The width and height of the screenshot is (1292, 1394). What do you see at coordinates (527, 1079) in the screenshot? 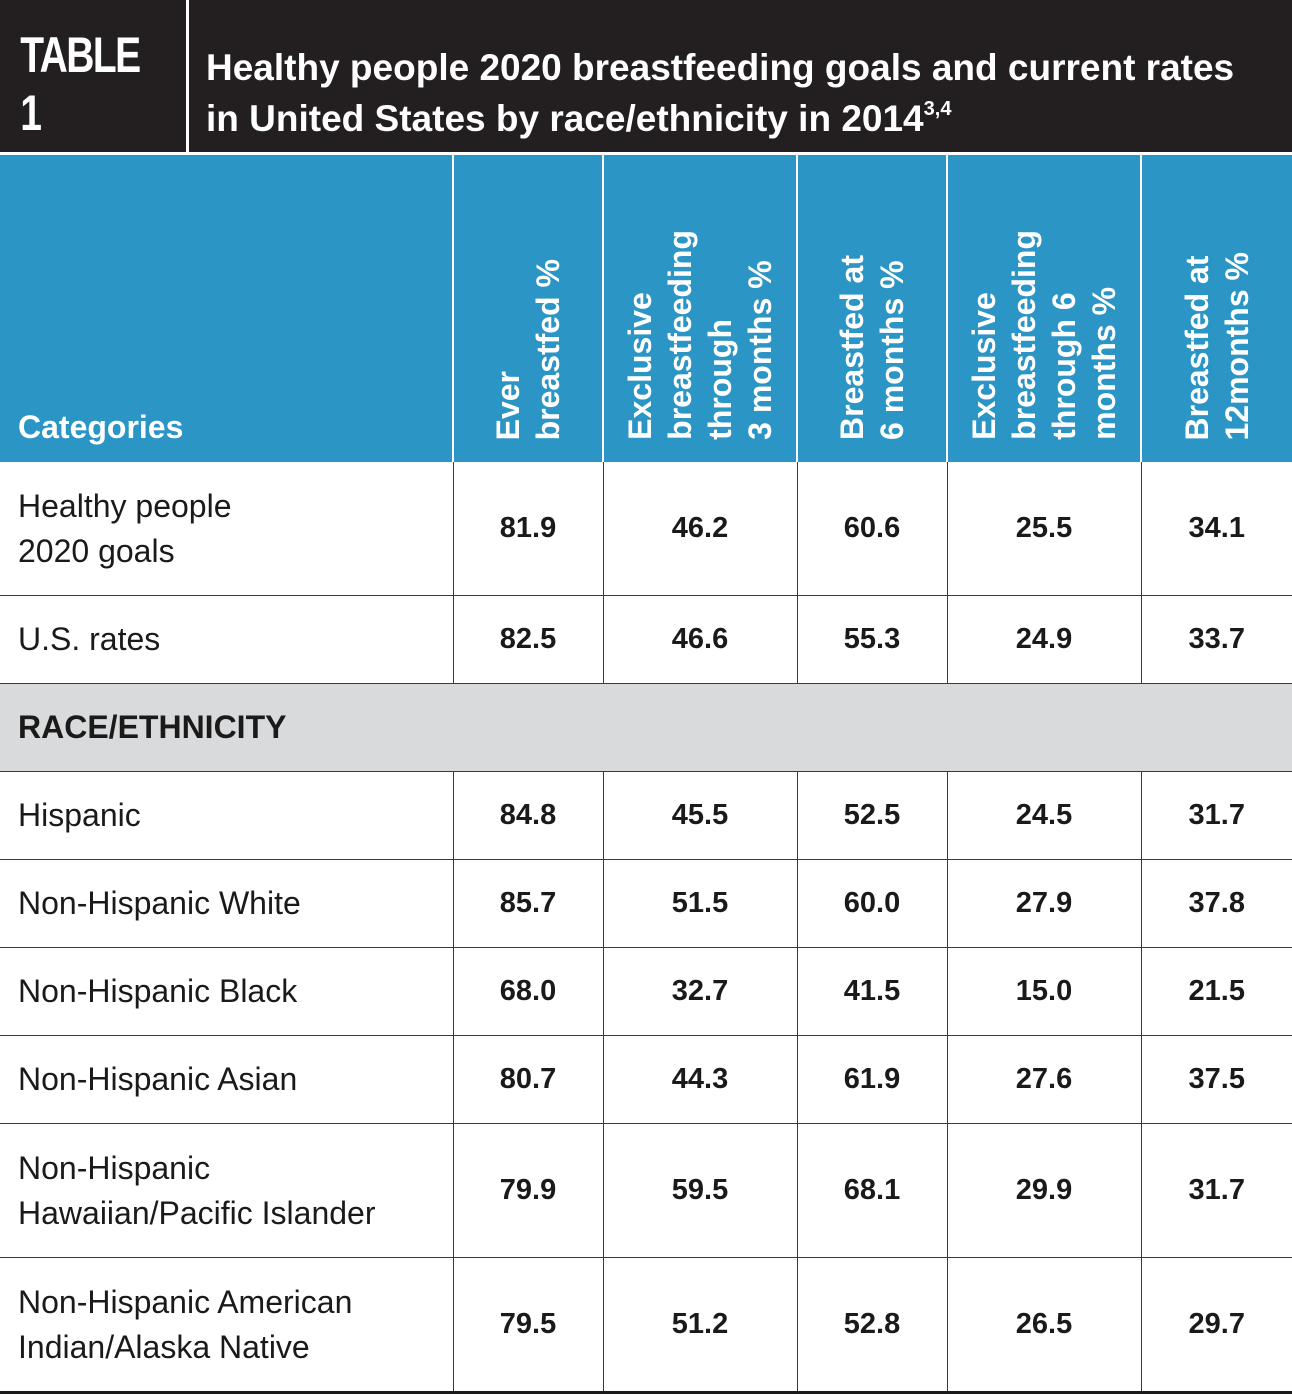
I see `table-cell: 80.7` at bounding box center [527, 1079].